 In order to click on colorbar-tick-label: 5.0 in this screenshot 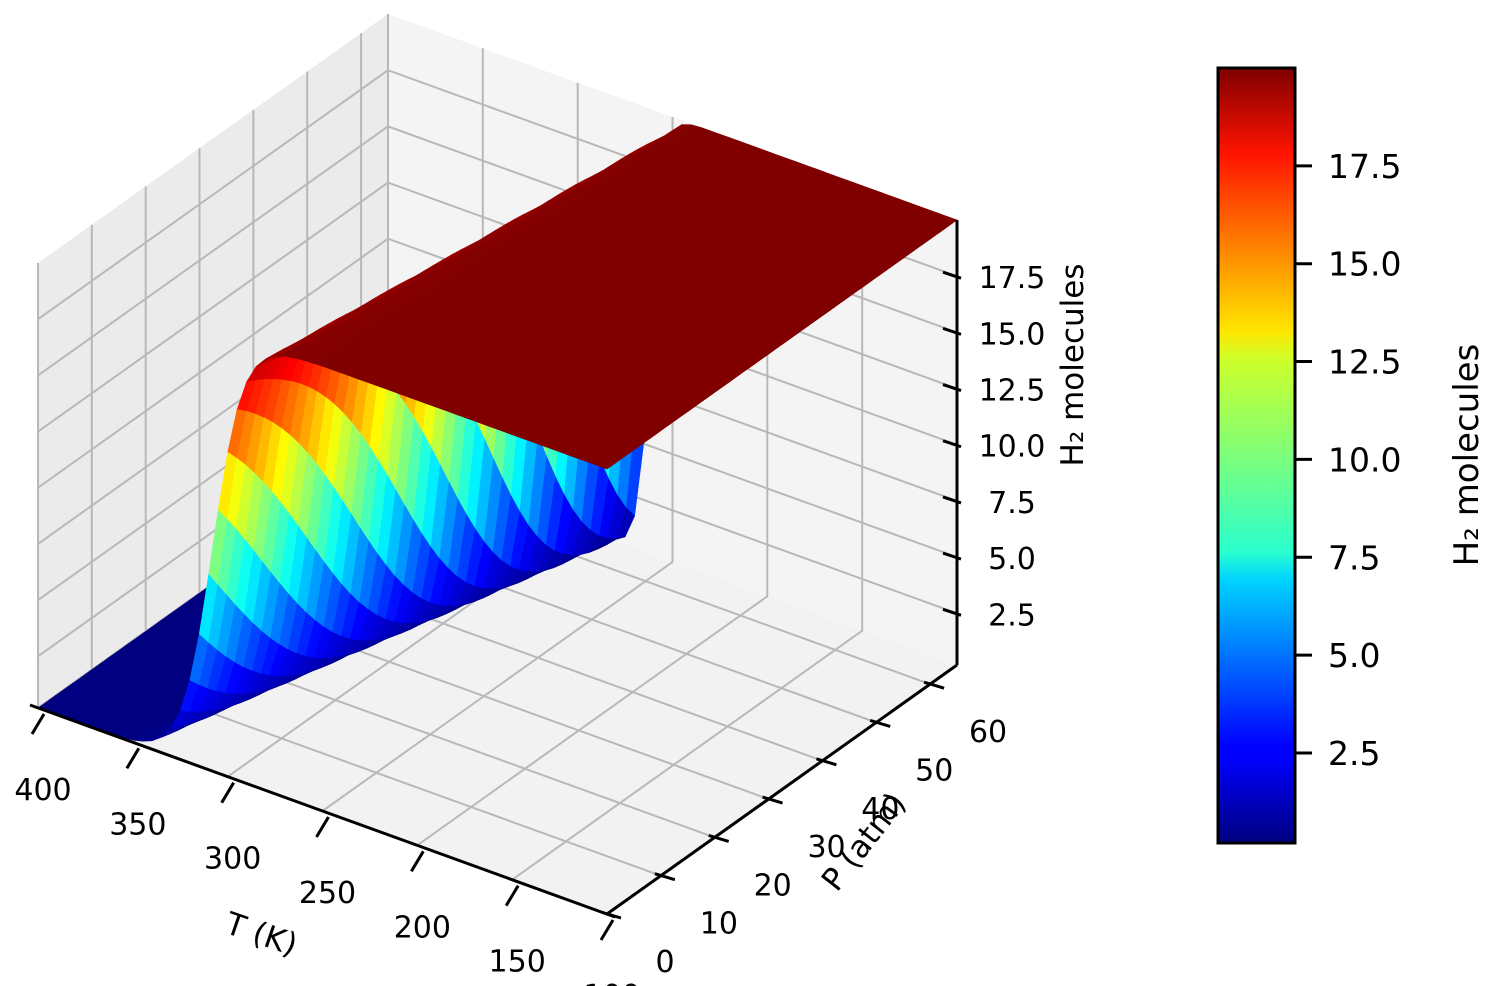, I will do `click(1354, 655)`.